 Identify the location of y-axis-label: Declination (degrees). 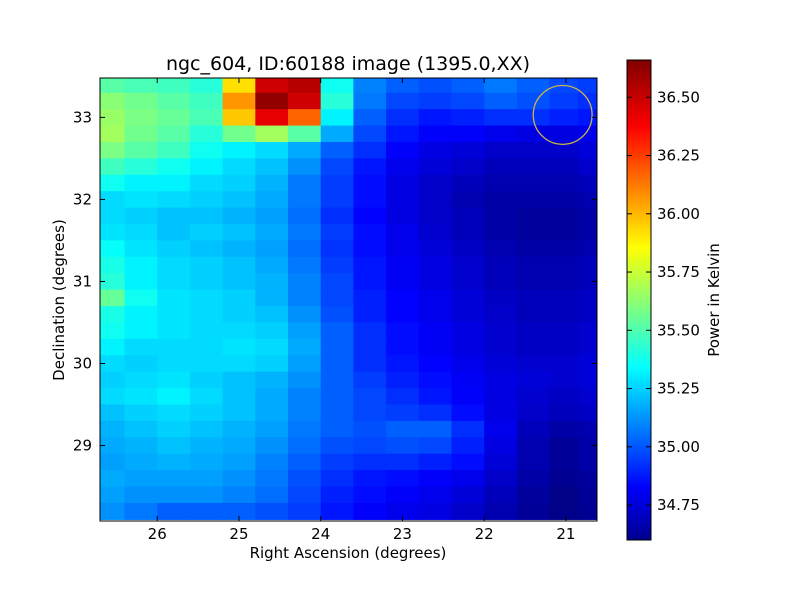
(59, 300).